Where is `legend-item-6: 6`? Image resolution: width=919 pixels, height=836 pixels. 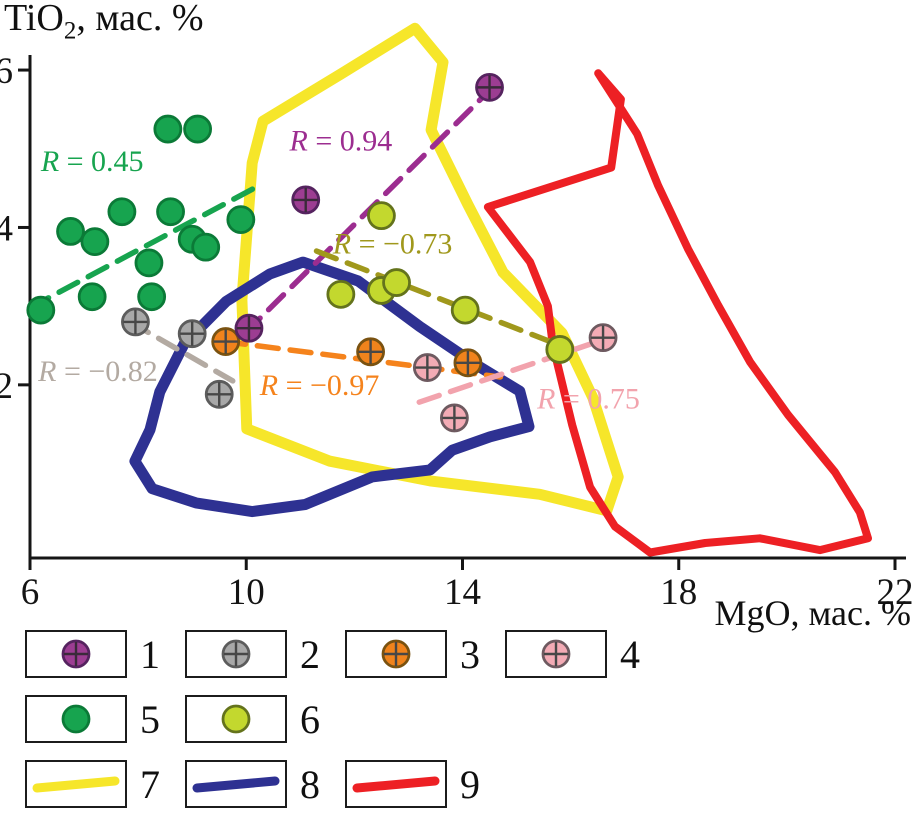 legend-item-6: 6 is located at coordinates (265, 719).